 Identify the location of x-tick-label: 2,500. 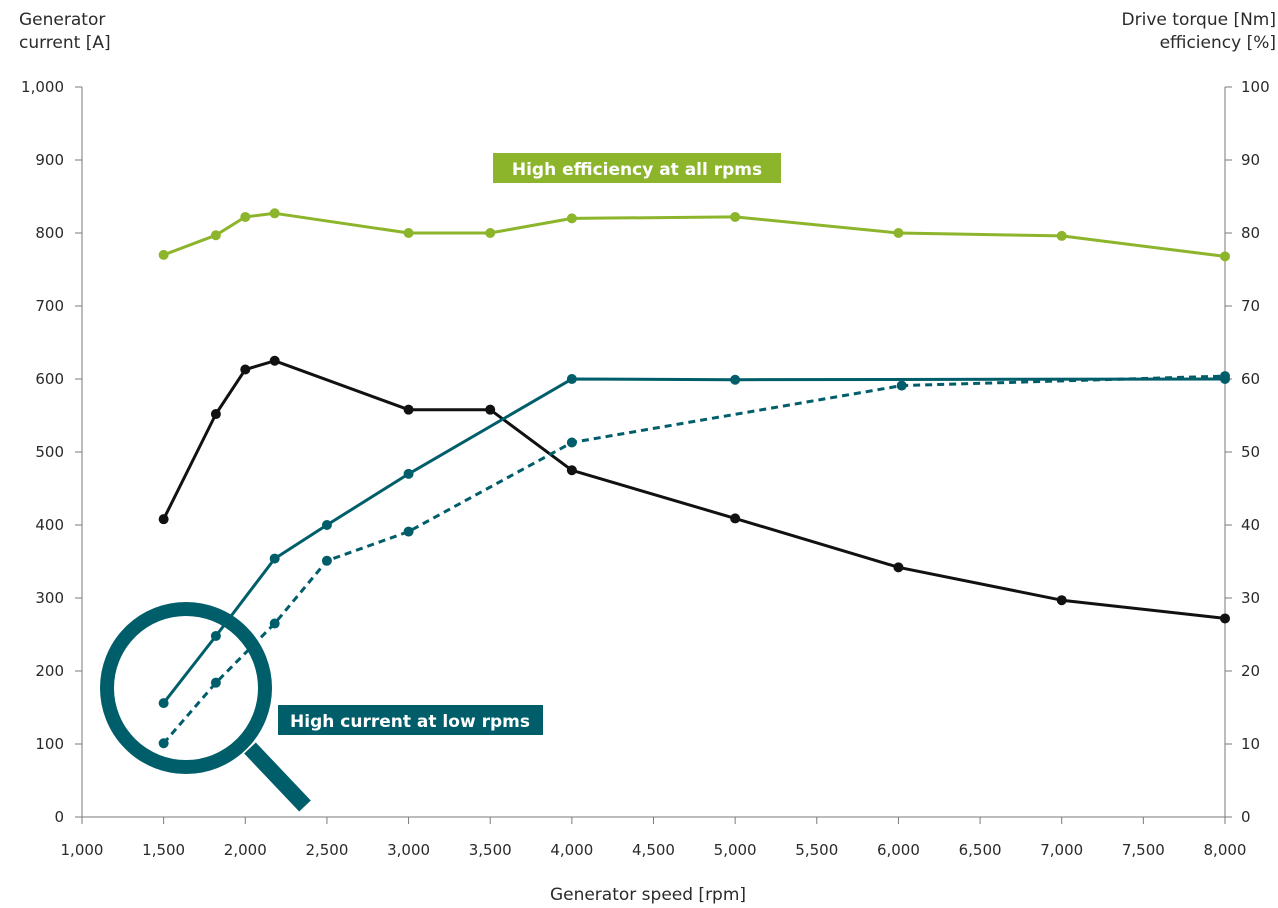
(326, 850).